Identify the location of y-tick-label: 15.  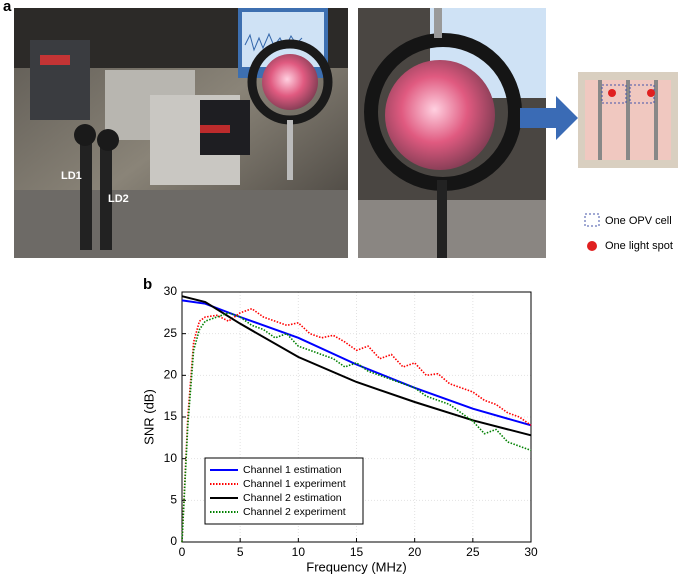
(171, 416).